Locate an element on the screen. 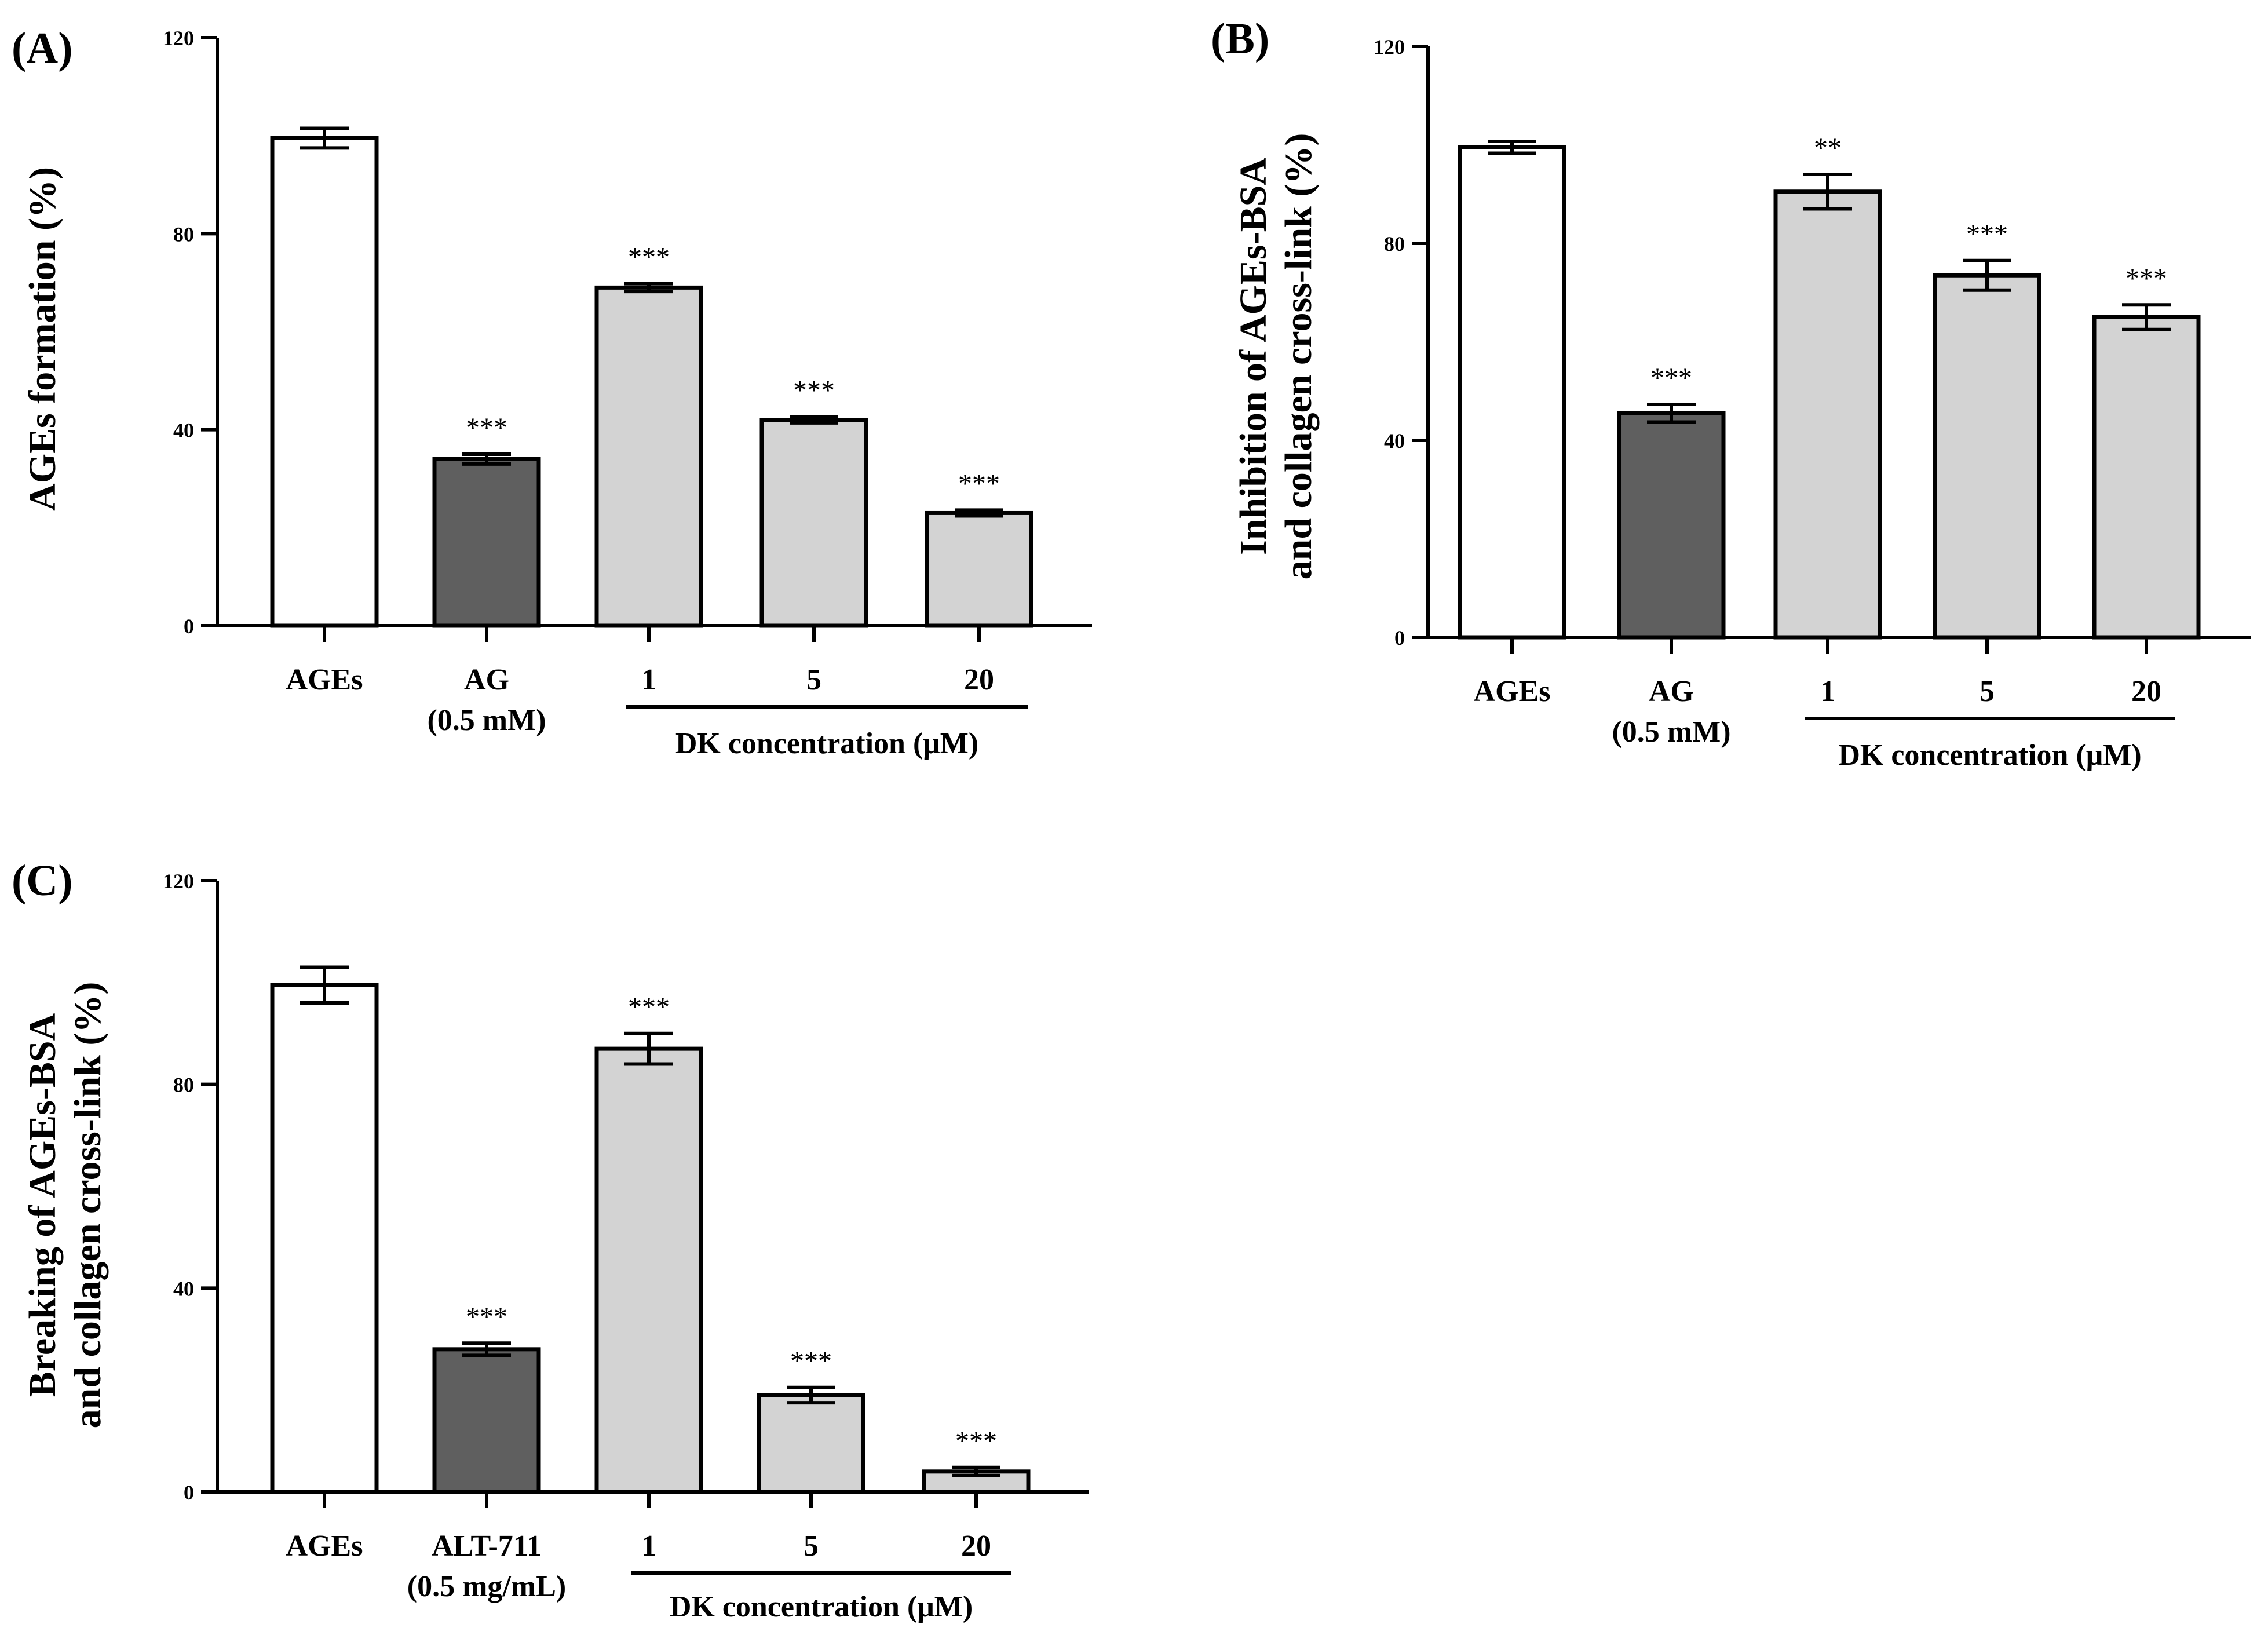 Image resolution: width=2268 pixels, height=1635 pixels. panel-label: (C) is located at coordinates (43, 880).